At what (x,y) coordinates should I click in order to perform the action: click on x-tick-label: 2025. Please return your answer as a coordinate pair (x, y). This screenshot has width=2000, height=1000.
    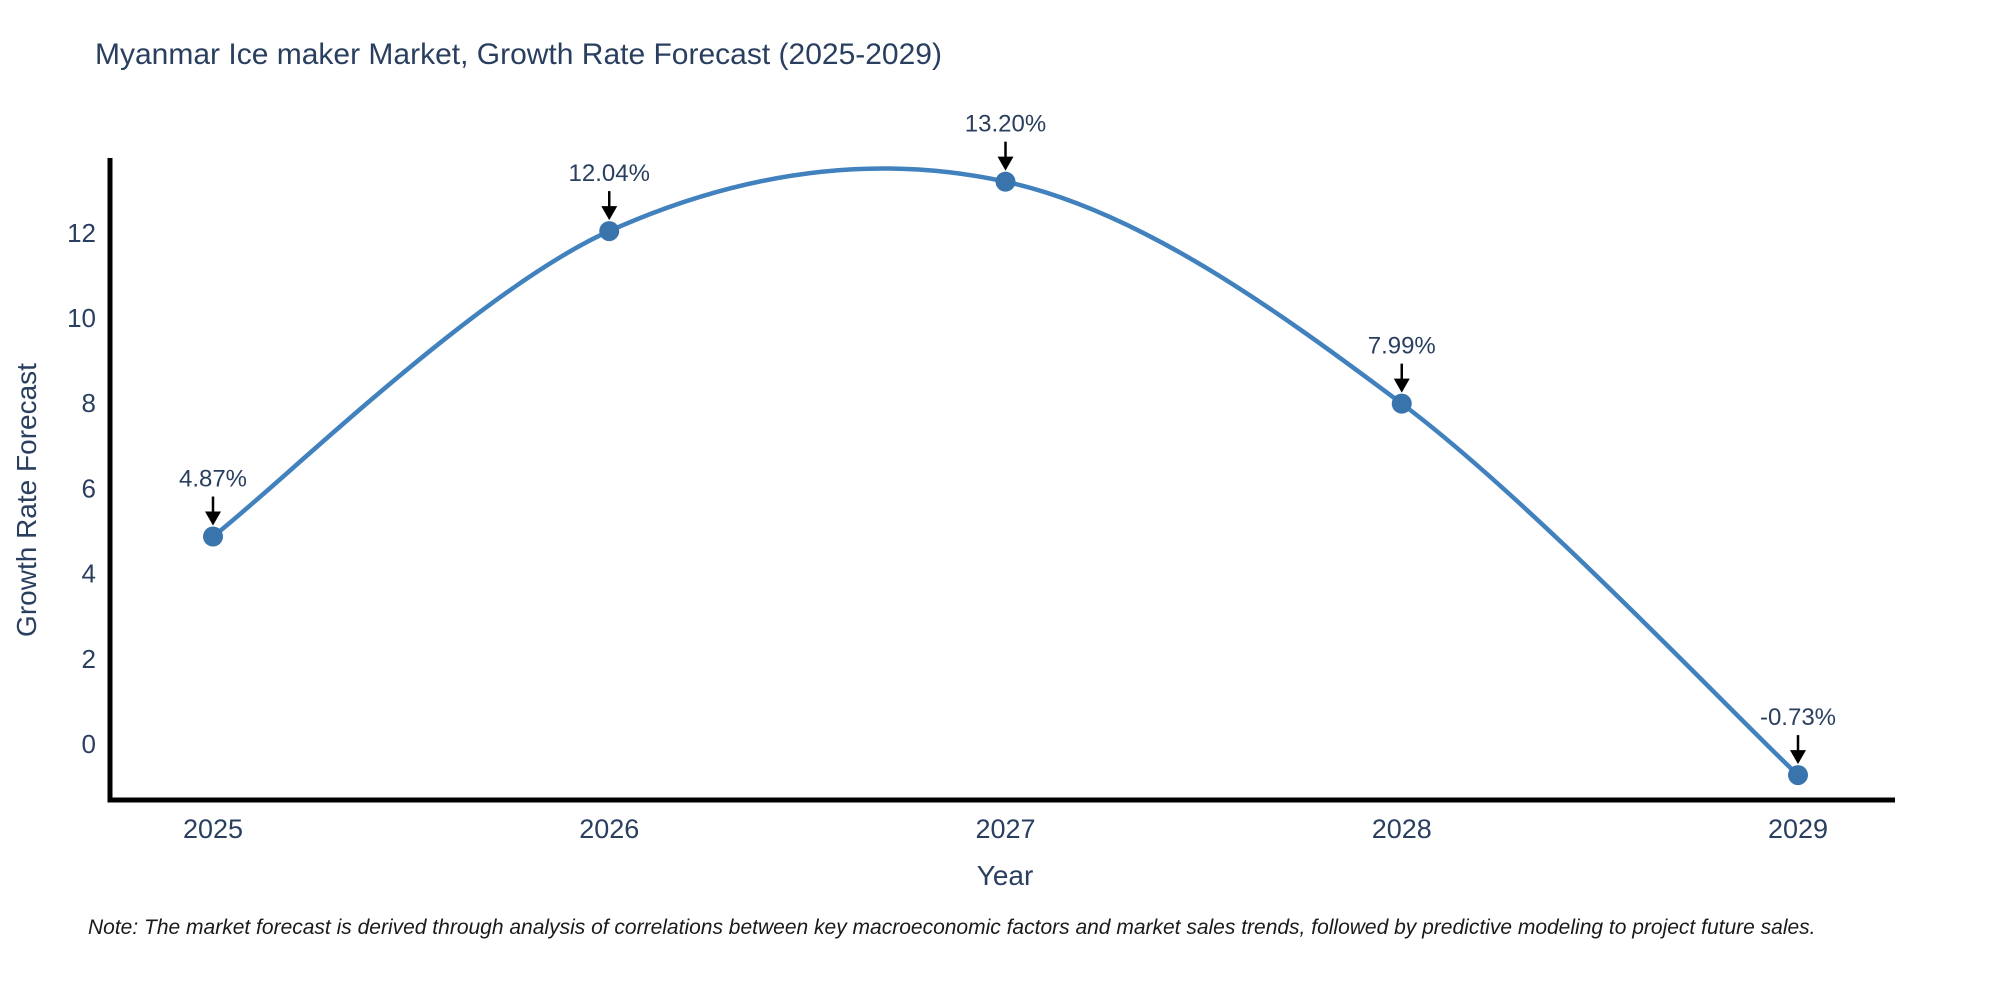
    Looking at the image, I should click on (213, 829).